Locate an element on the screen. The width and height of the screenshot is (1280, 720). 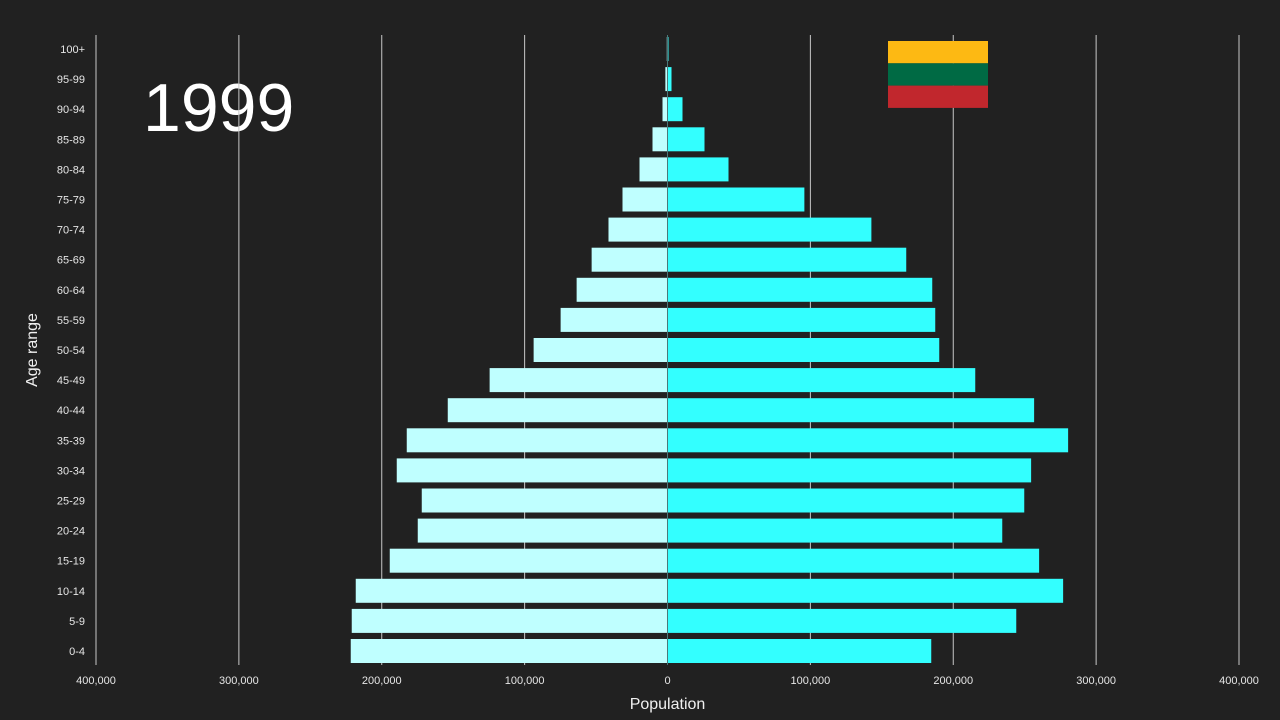
y-tick-label: 10-14 is located at coordinates (71, 592).